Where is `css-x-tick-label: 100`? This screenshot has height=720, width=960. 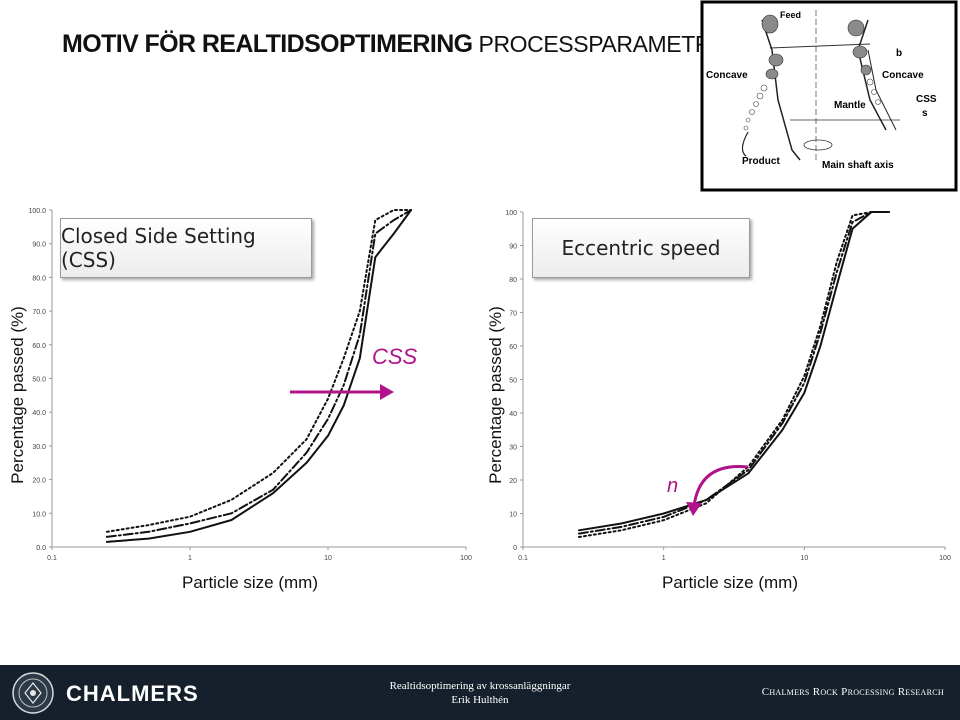
css-x-tick-label: 100 is located at coordinates (466, 558).